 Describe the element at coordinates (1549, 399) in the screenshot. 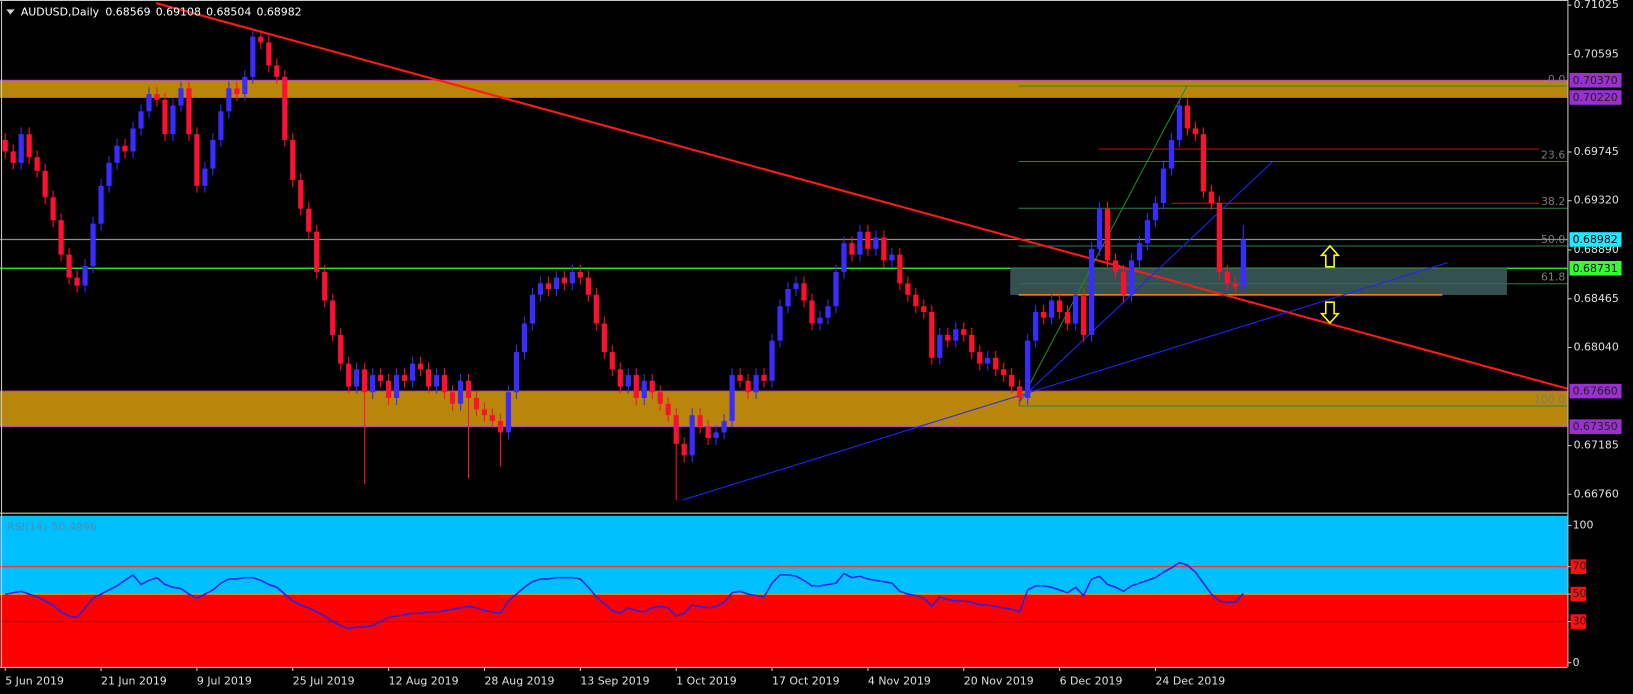

I see `fib-label: 100.0` at that location.